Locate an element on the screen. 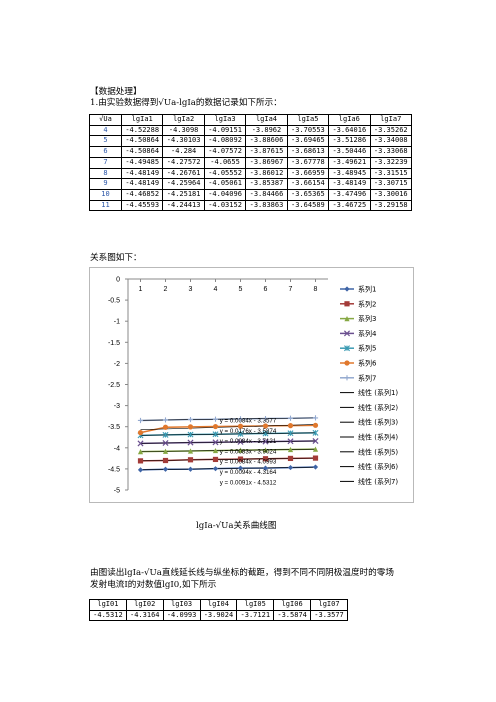 The width and height of the screenshot is (496, 702). trendline-equation: y = 0.0091x - 4.5312 is located at coordinates (248, 482).